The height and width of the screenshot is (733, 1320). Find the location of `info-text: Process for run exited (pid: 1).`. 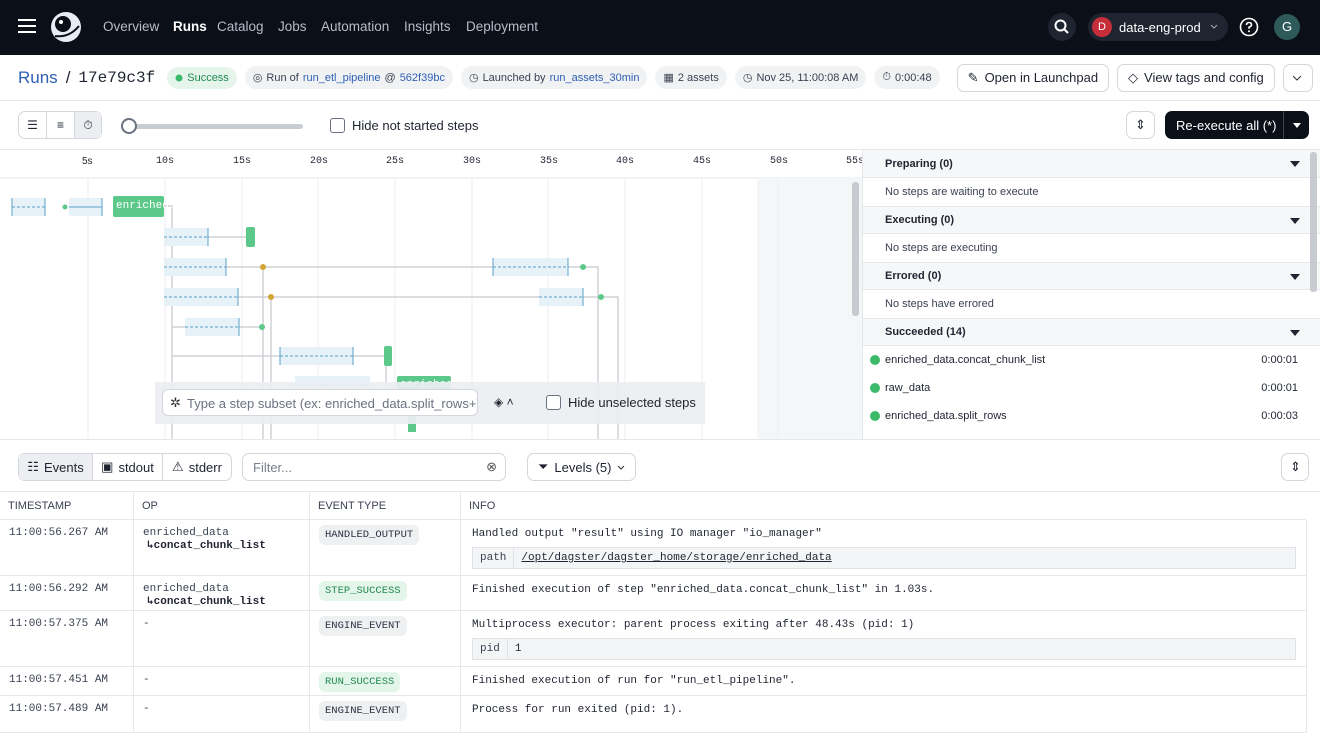

info-text: Process for run exited (pid: 1). is located at coordinates (884, 710).